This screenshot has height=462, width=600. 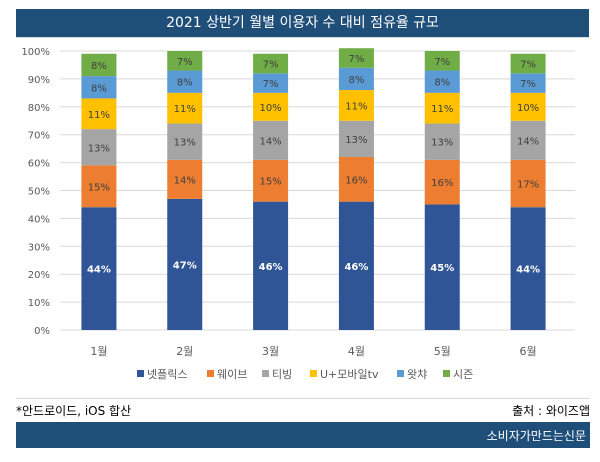 I want to click on legend-label: 티빙, so click(x=282, y=374).